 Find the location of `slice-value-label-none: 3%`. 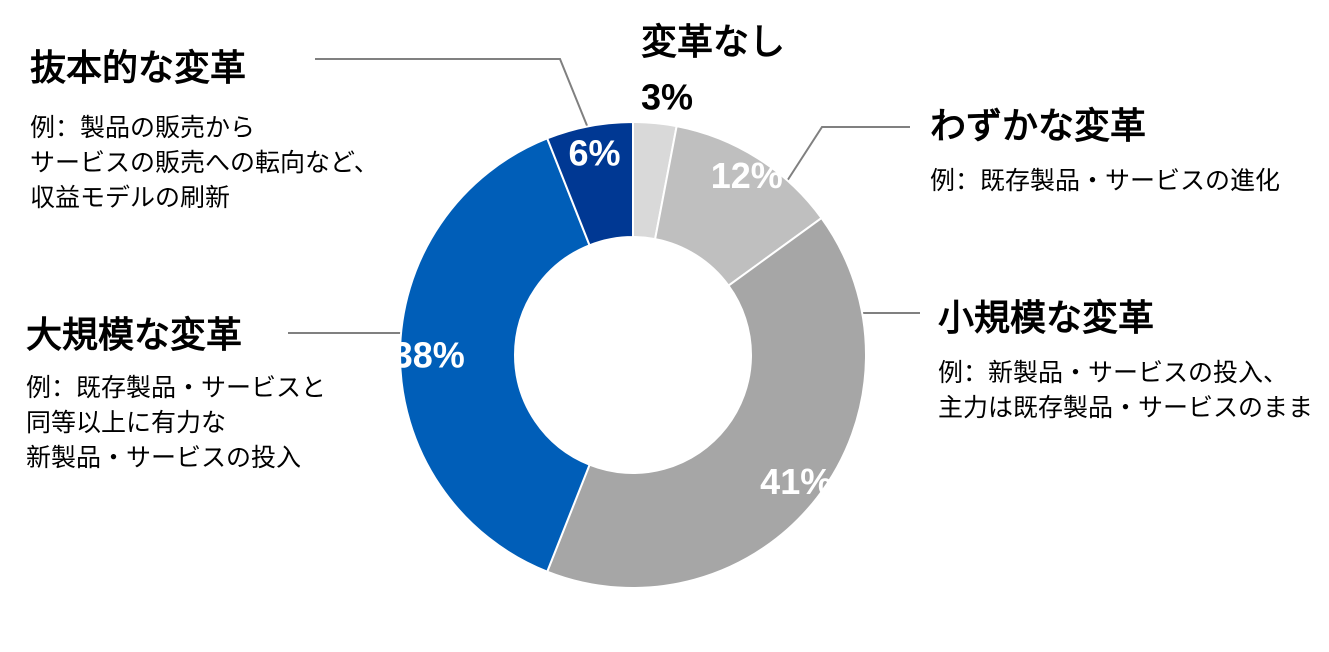

slice-value-label-none: 3% is located at coordinates (667, 97).